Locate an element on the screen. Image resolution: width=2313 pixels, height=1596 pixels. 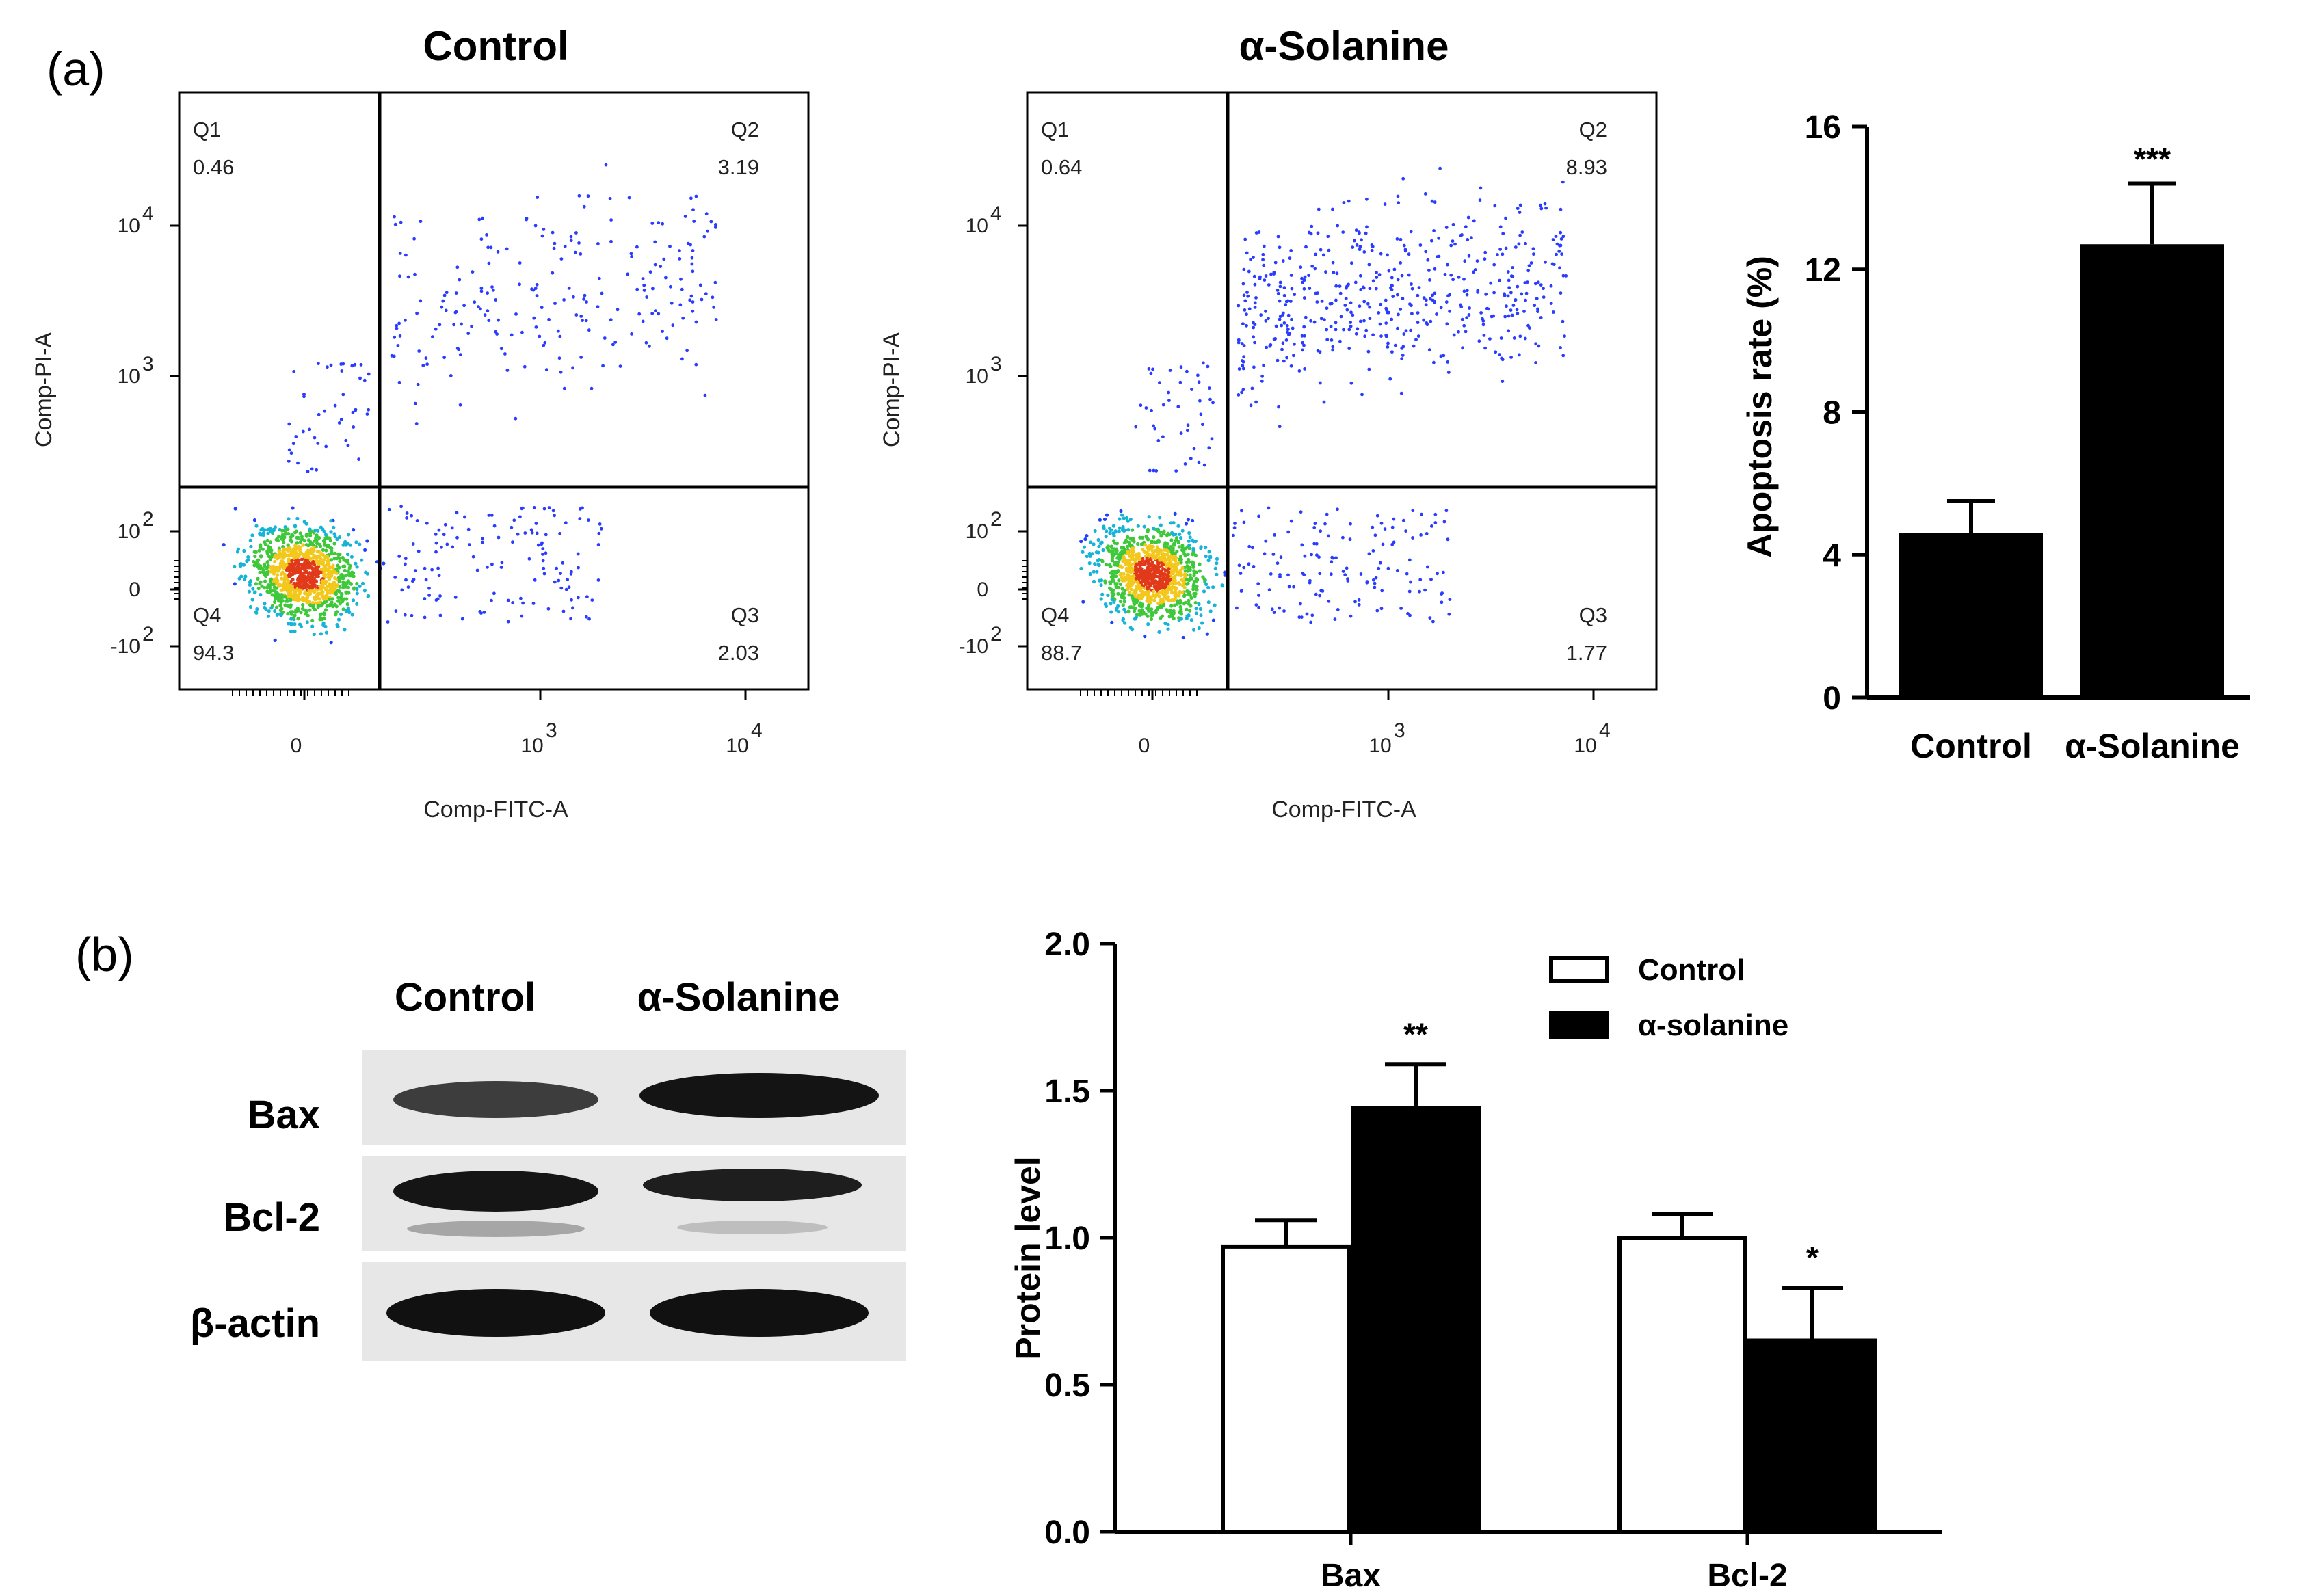
apoptosis-y-tick-label: 12 is located at coordinates (1823, 270).